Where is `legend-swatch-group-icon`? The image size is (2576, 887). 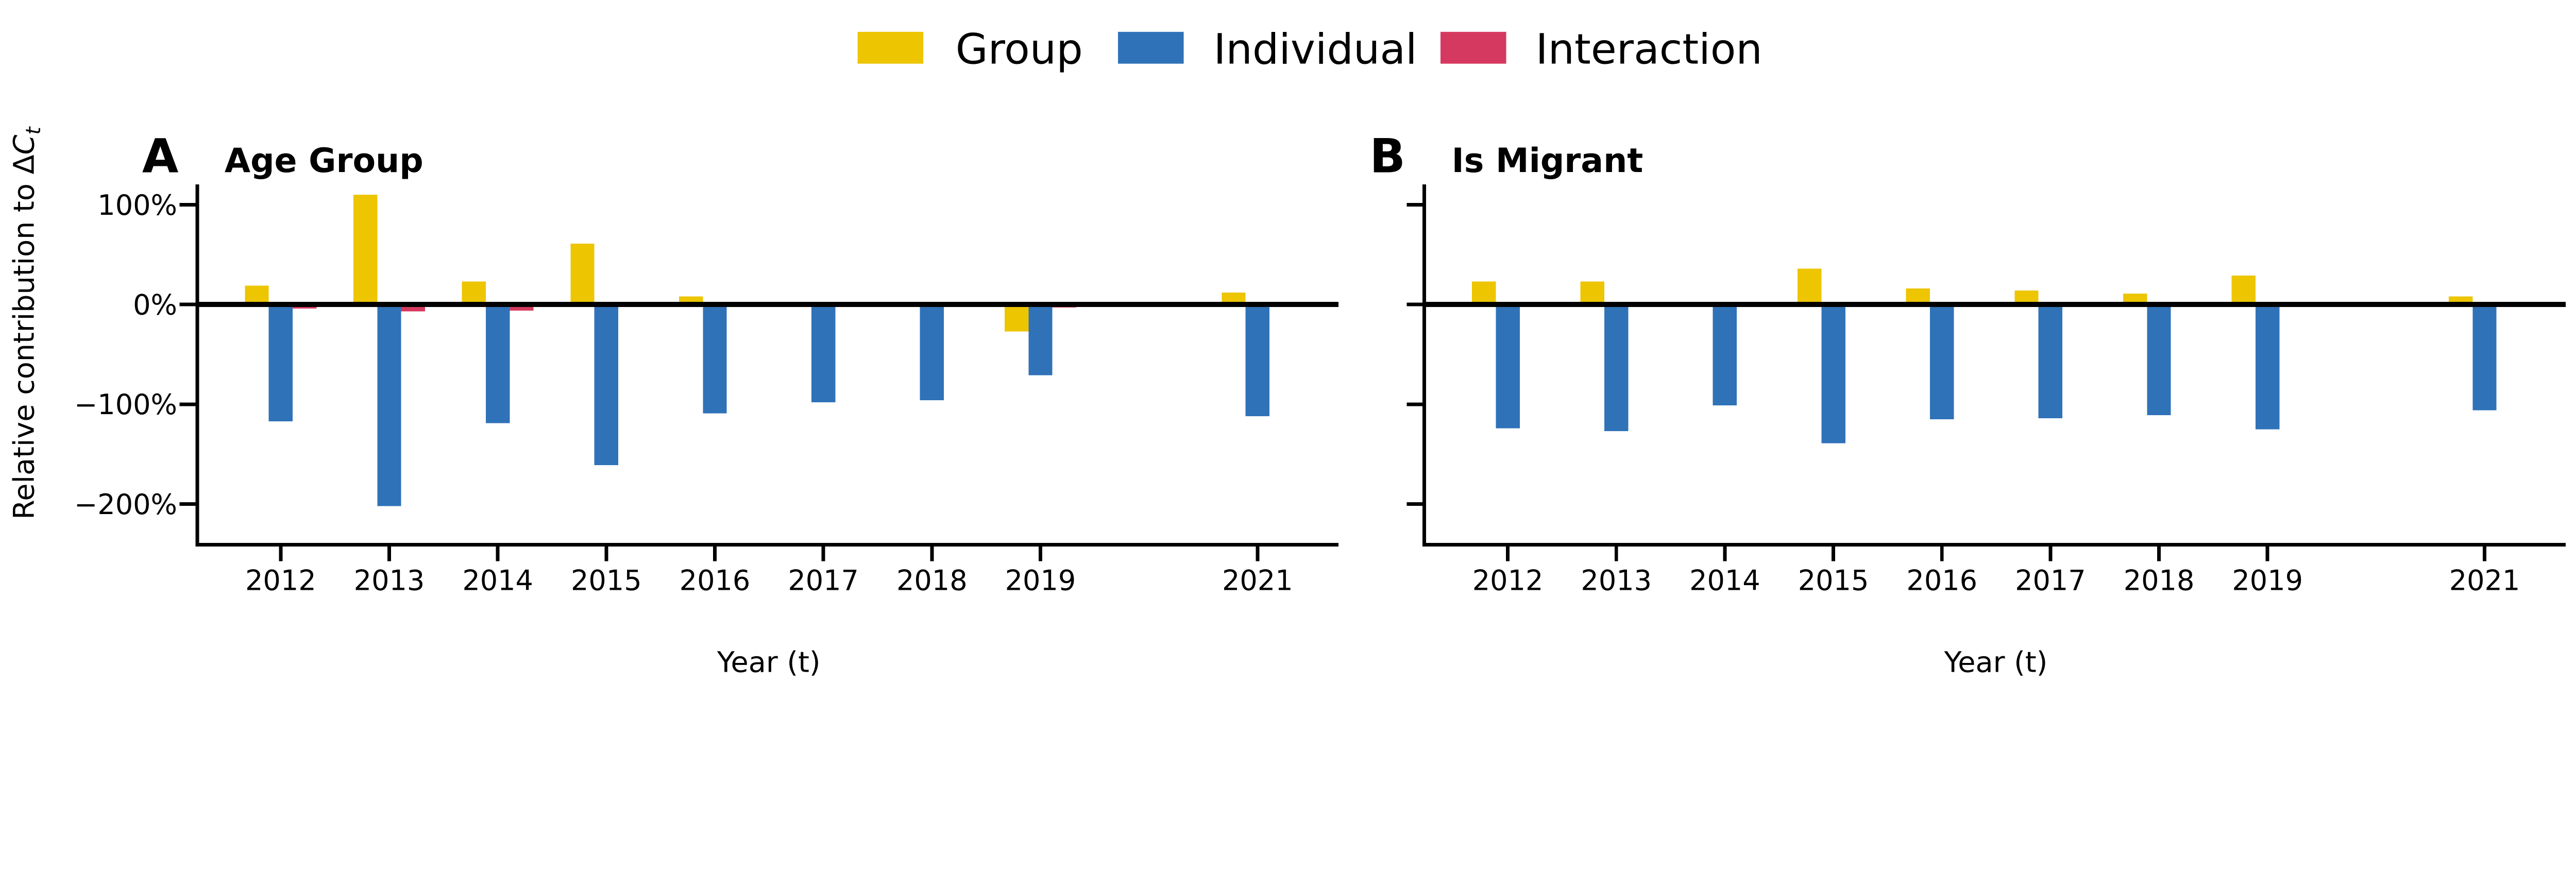
legend-swatch-group-icon is located at coordinates (890, 47).